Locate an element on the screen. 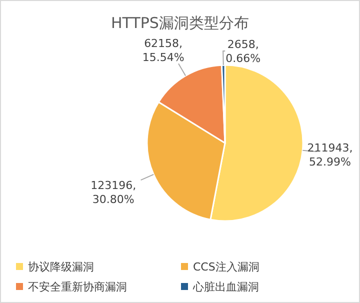  data-label: 123196, 30.80% is located at coordinates (113, 192).